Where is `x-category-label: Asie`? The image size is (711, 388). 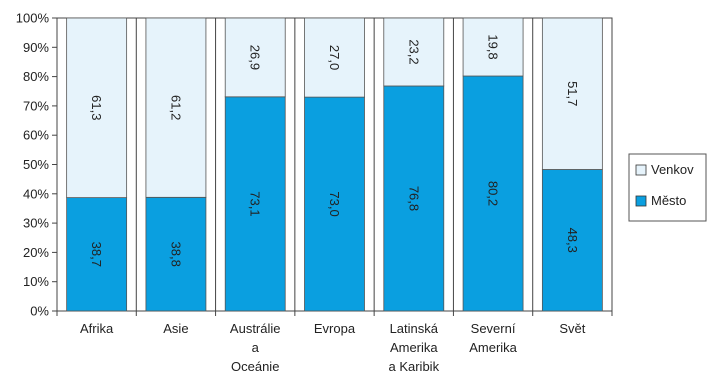 x-category-label: Asie is located at coordinates (175, 328).